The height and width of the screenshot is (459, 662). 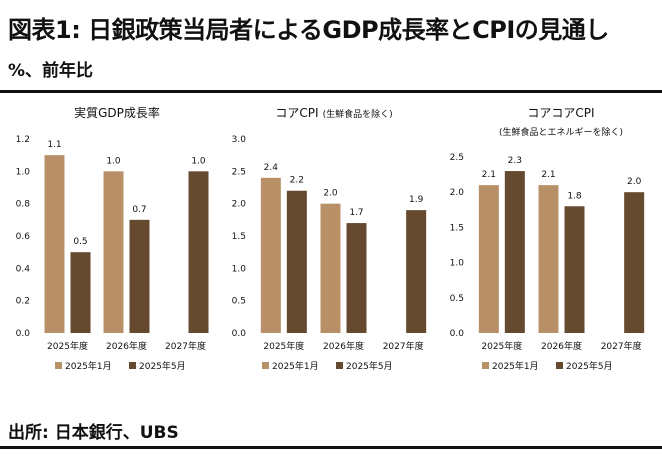 What do you see at coordinates (271, 168) in the screenshot?
I see `data-label: 2.4` at bounding box center [271, 168].